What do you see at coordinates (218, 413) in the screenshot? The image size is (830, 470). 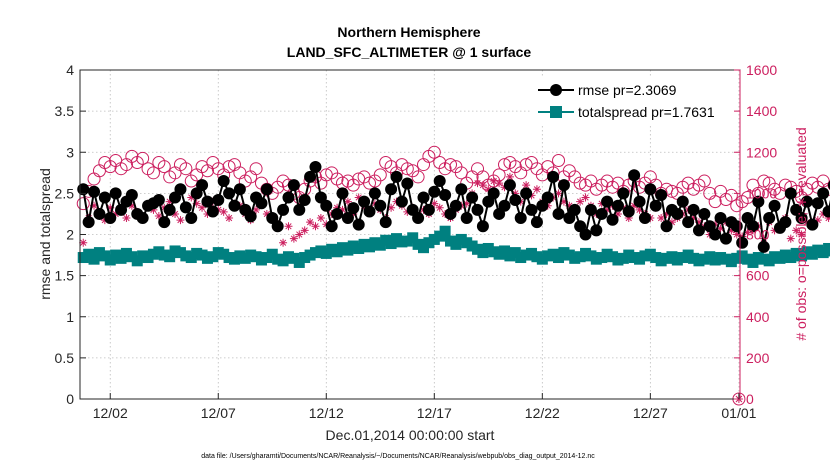 I see `x-tick-label: 12/07` at bounding box center [218, 413].